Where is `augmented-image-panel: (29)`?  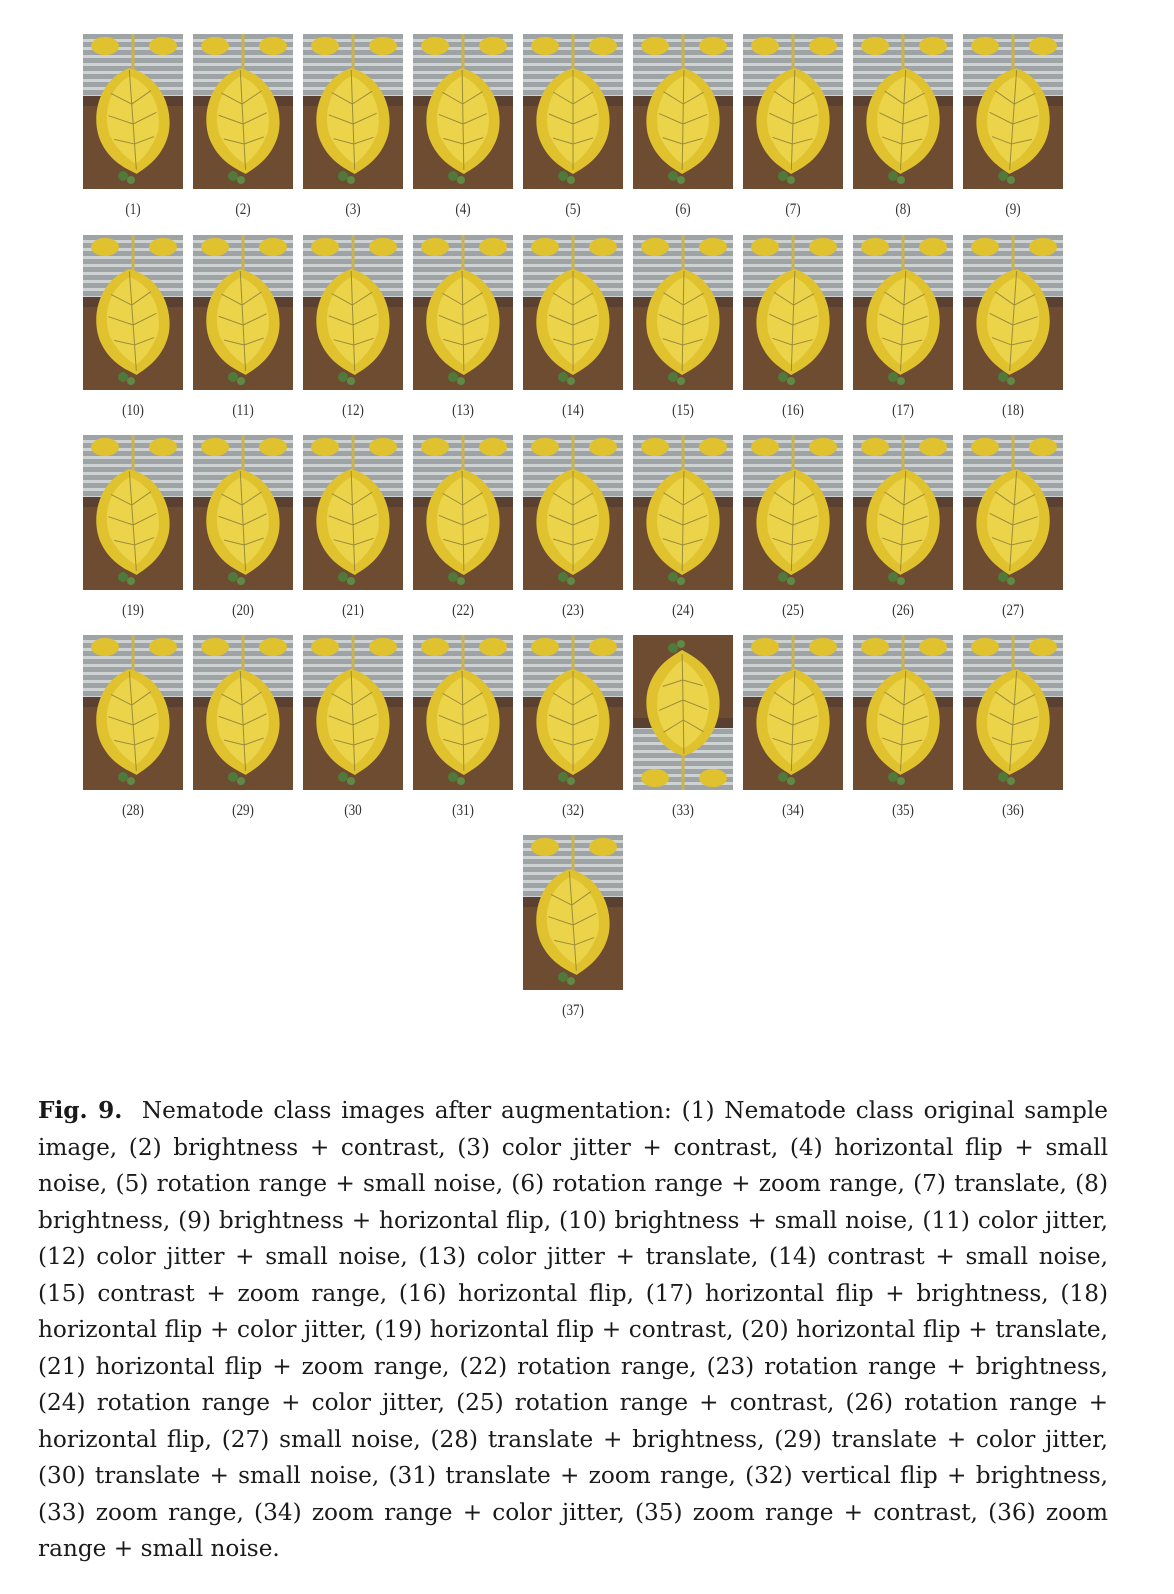
augmented-image-panel: (29) is located at coordinates (243, 727).